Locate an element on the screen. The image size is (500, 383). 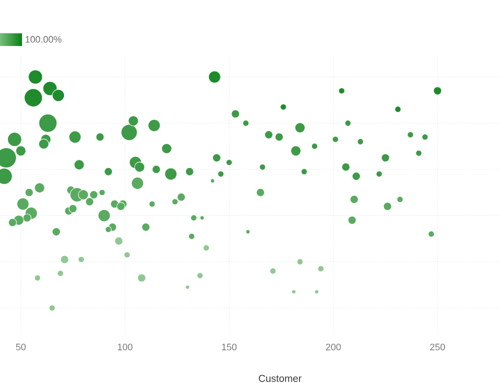
x-tick-label: 100 is located at coordinates (125, 347).